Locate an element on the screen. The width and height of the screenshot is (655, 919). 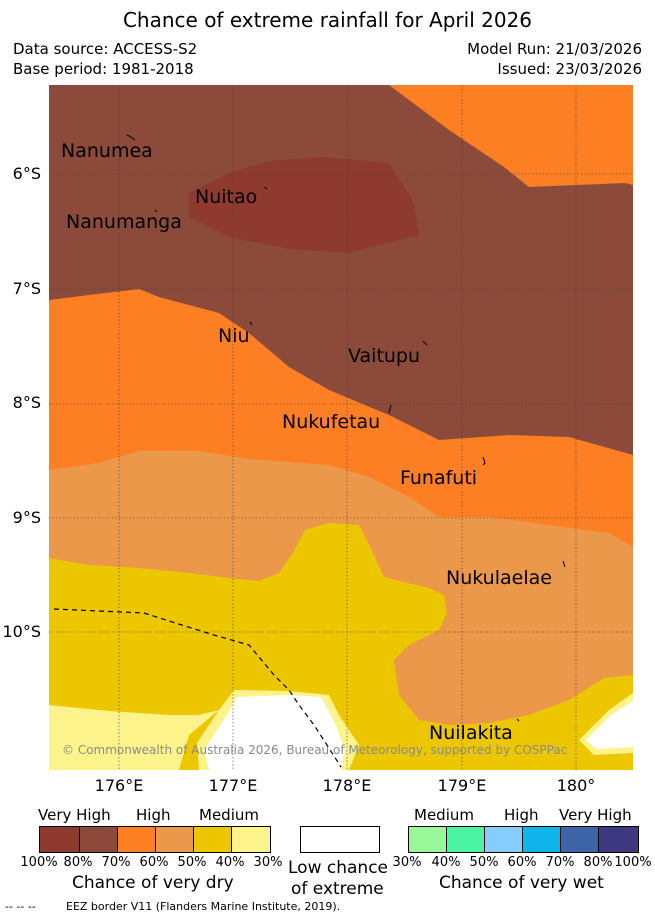
legend-wet-very-high: Very High is located at coordinates (595, 815).